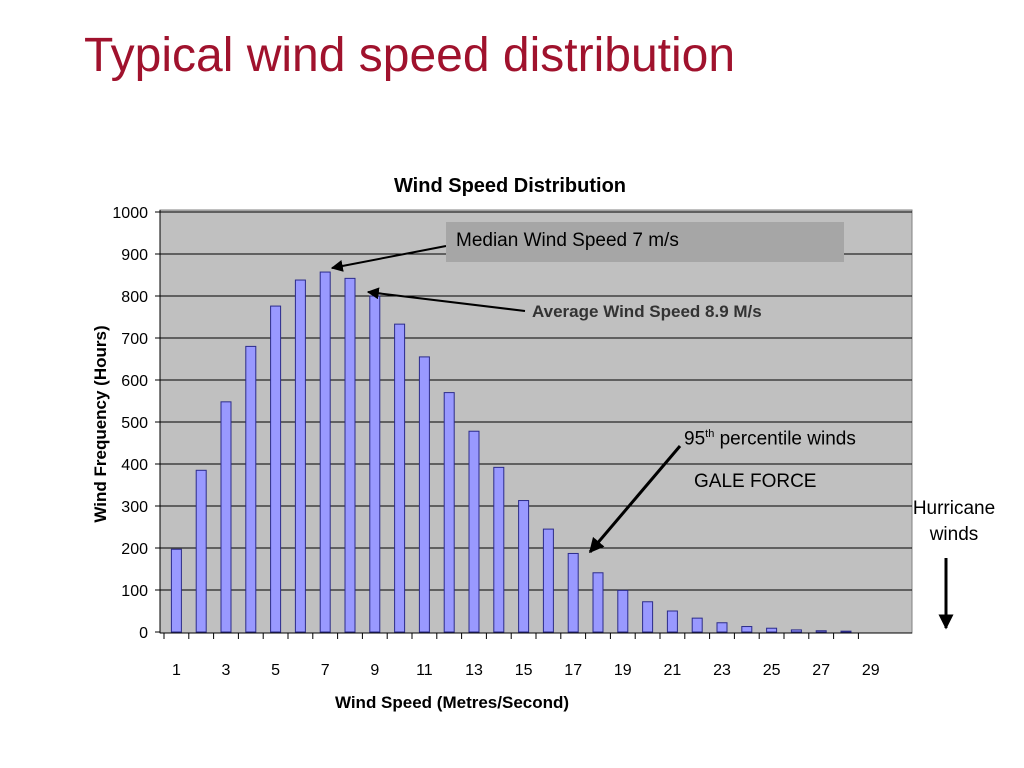 The width and height of the screenshot is (1024, 768). I want to click on y-tick-label: 1000, so click(130, 213).